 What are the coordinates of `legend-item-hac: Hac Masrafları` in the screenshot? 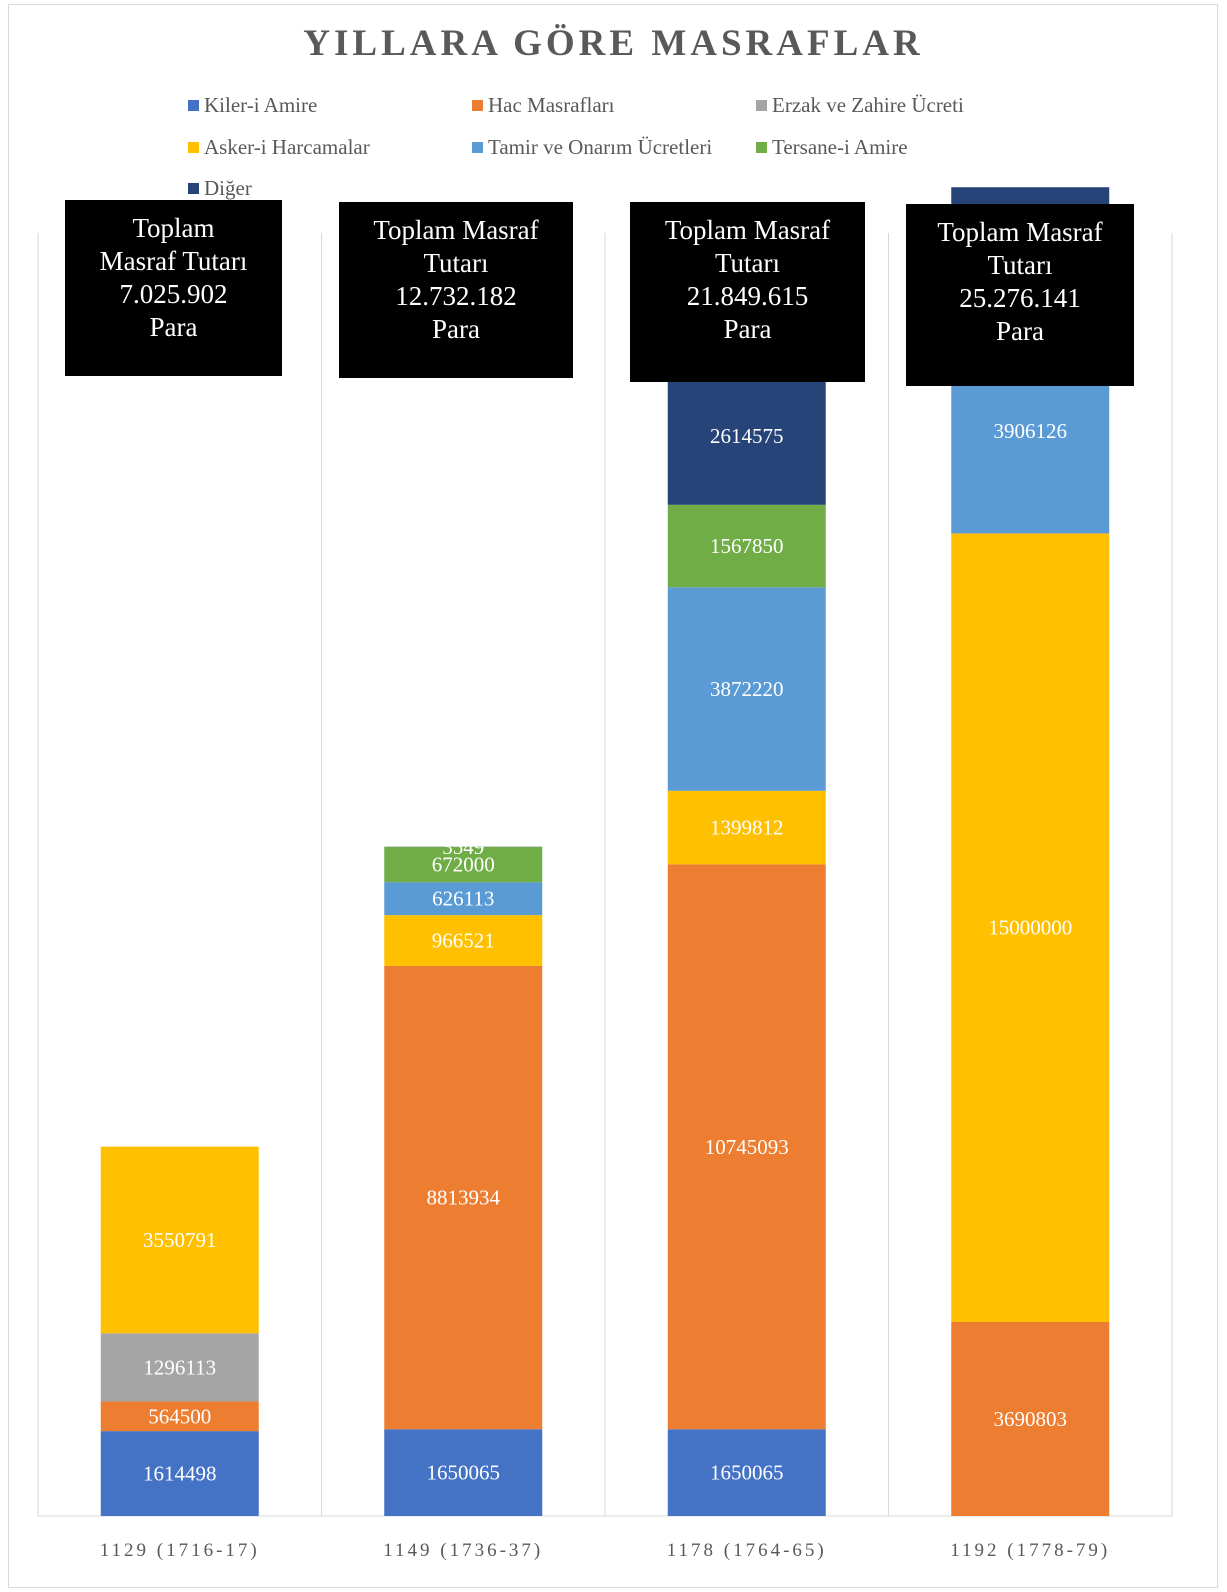 It's located at (543, 105).